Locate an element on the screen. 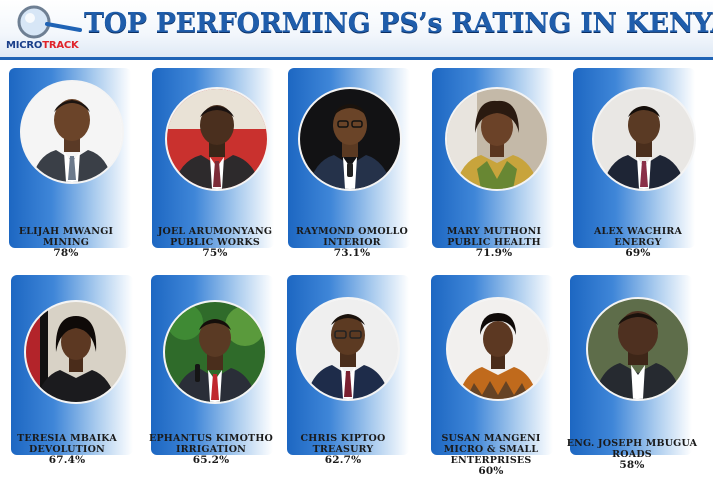 The height and width of the screenshot is (502, 713). caption-joel-arumonyang: JOEL ARUMONYANG PUBLIC WORKS 75% is located at coordinates (215, 242).